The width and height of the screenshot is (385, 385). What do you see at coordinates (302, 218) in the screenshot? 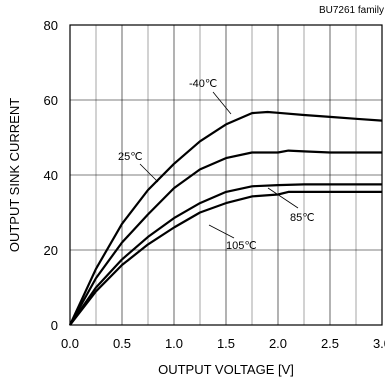
I see `annotation-label: 85℃` at bounding box center [302, 218].